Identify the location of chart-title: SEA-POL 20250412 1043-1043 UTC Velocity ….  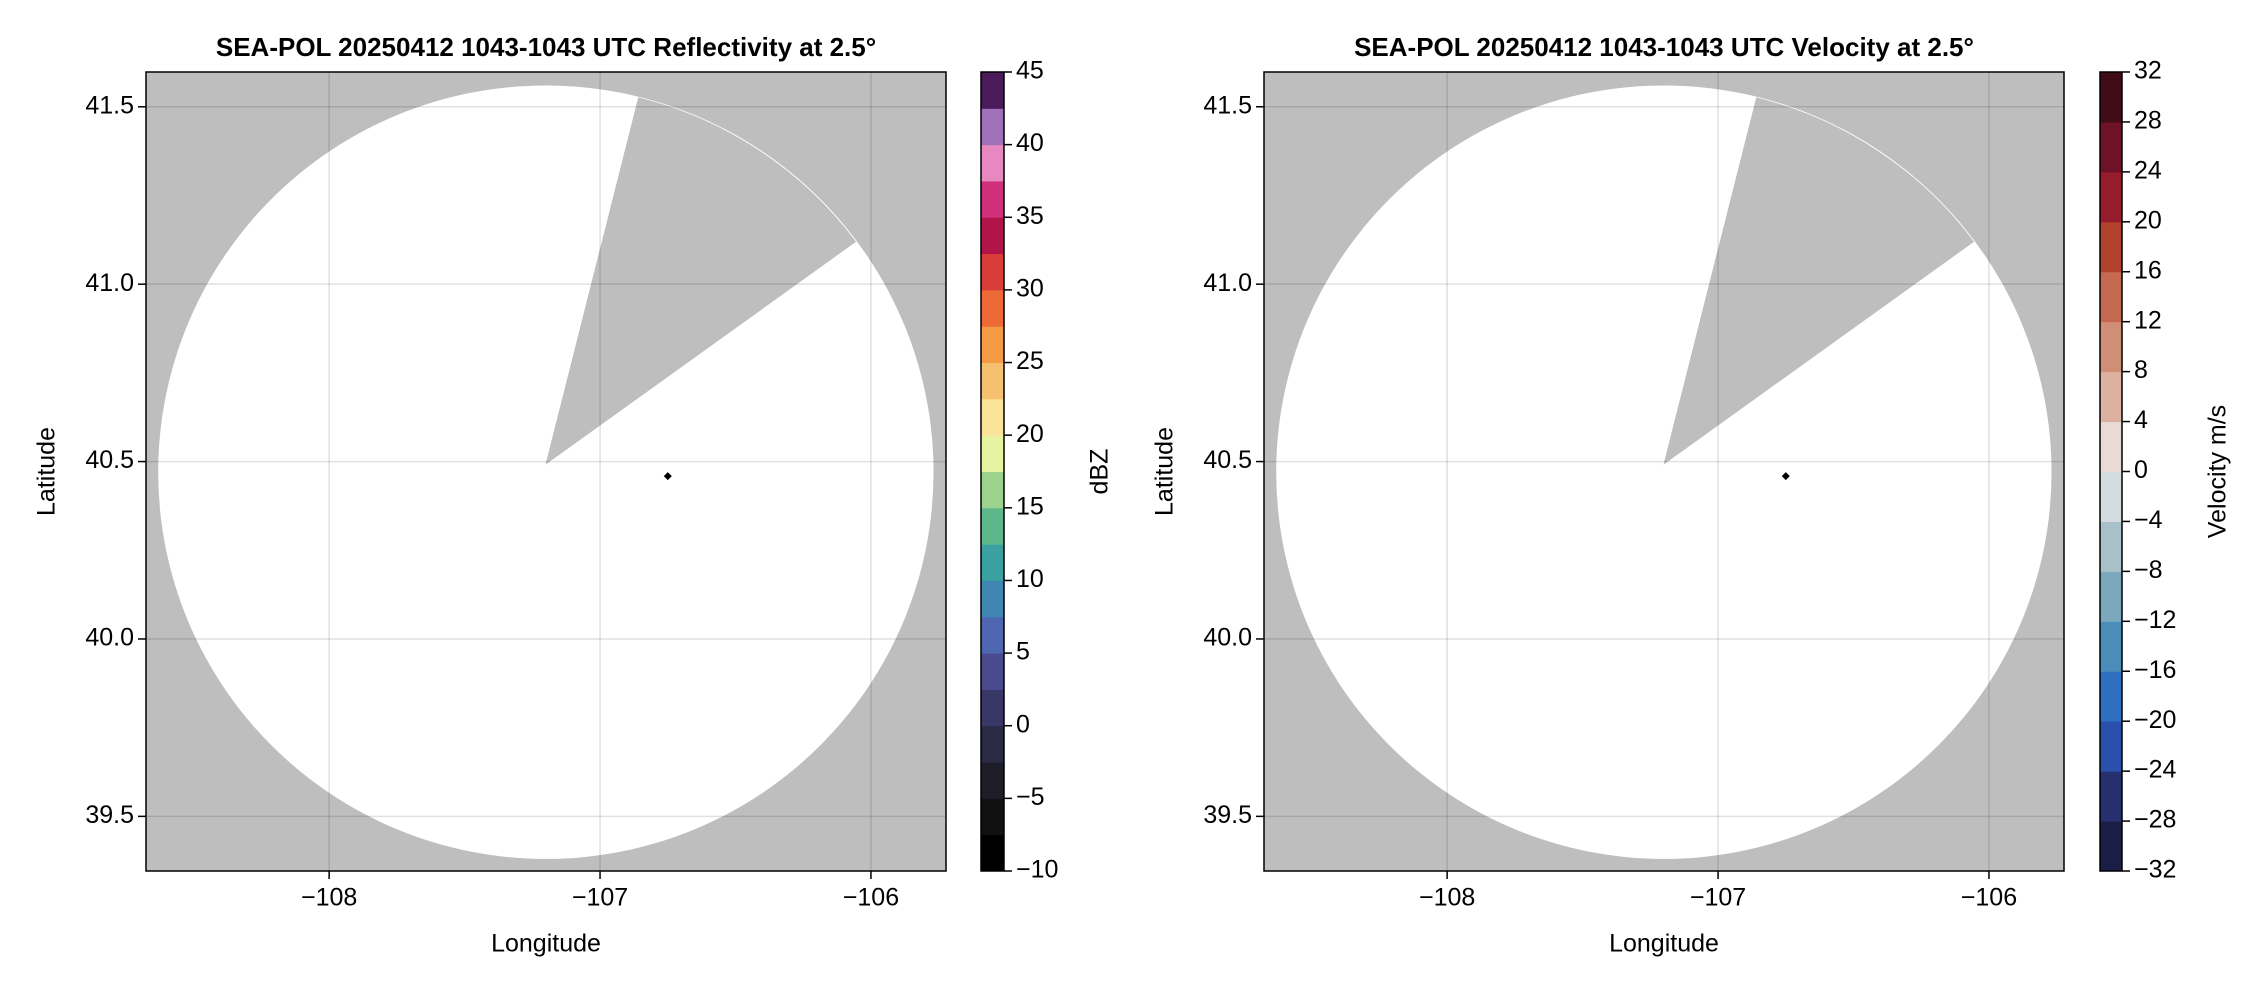
(1664, 47).